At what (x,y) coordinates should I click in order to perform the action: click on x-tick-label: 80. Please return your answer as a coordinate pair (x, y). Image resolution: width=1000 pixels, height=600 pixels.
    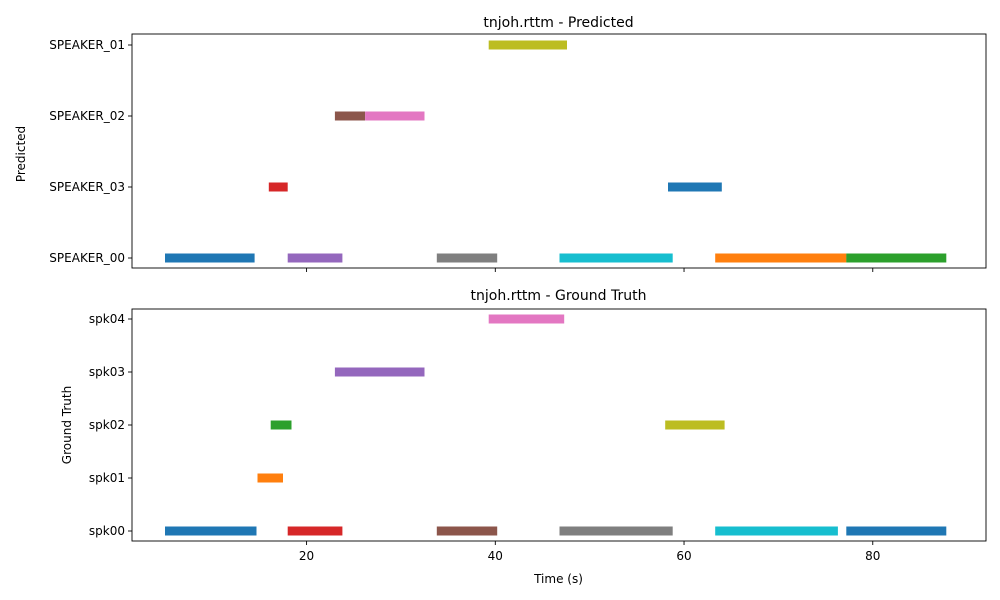
    Looking at the image, I should click on (872, 556).